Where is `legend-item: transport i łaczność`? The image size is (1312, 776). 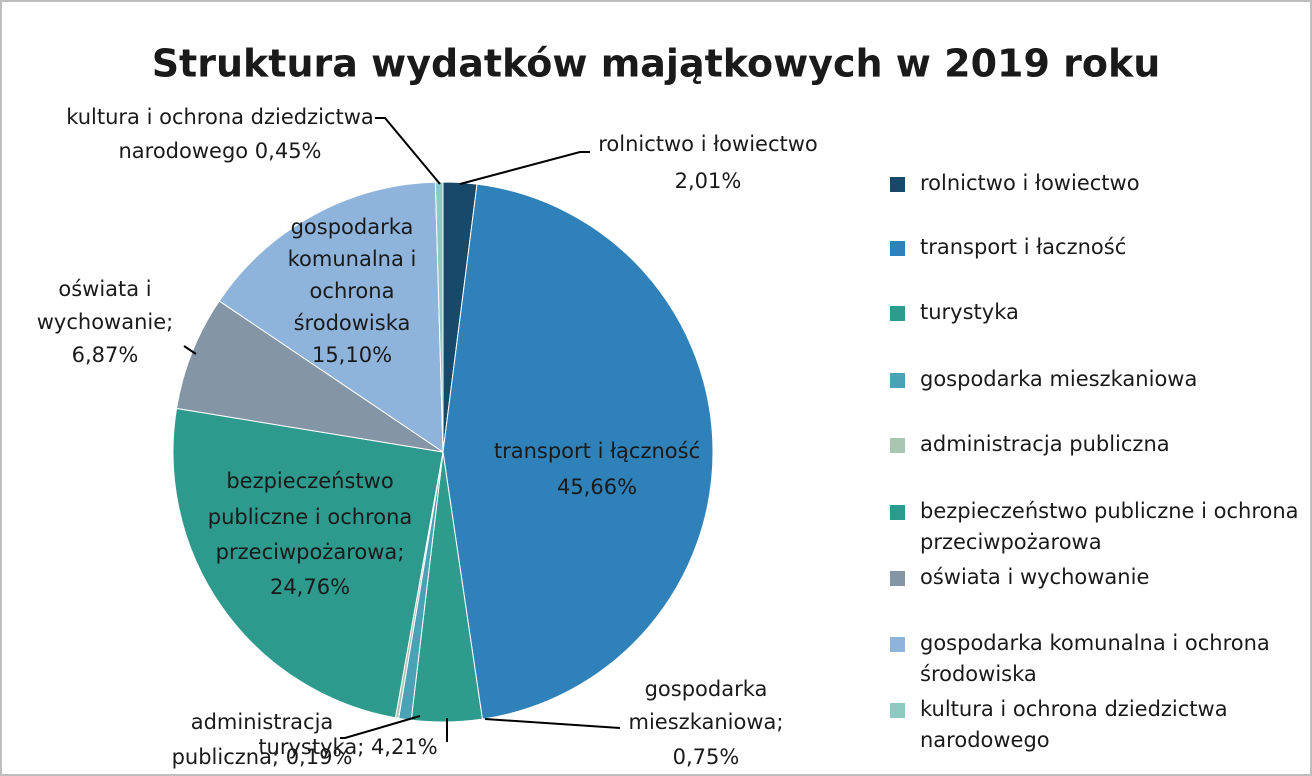 legend-item: transport i łaczność is located at coordinates (1095, 247).